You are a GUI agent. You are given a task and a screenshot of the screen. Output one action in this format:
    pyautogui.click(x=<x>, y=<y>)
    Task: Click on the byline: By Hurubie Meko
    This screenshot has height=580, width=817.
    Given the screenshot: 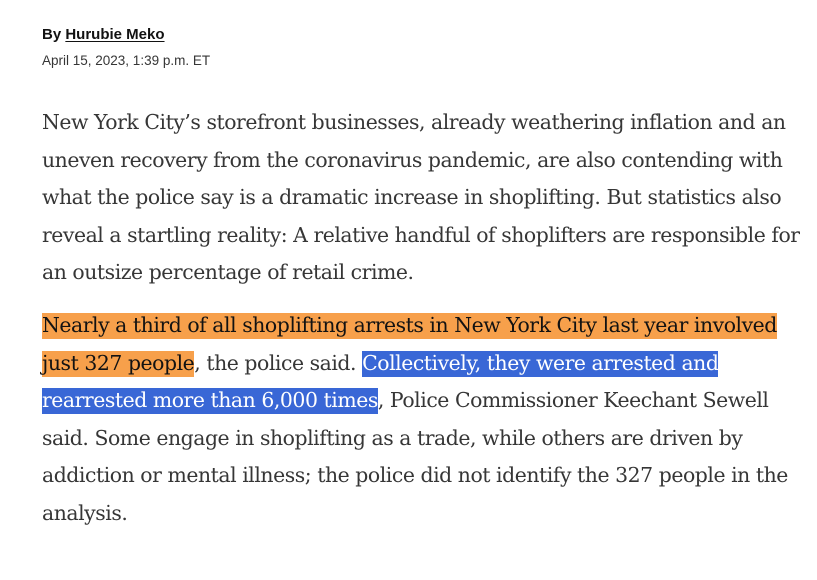 What is the action you would take?
    pyautogui.click(x=422, y=35)
    